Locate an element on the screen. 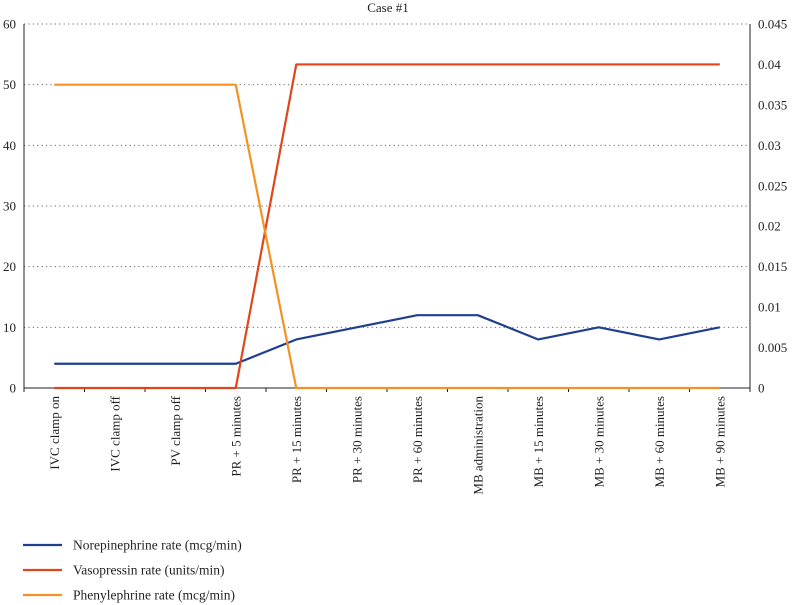 The height and width of the screenshot is (605, 793). x-tick-label: MB + 90 minutes is located at coordinates (719, 441).